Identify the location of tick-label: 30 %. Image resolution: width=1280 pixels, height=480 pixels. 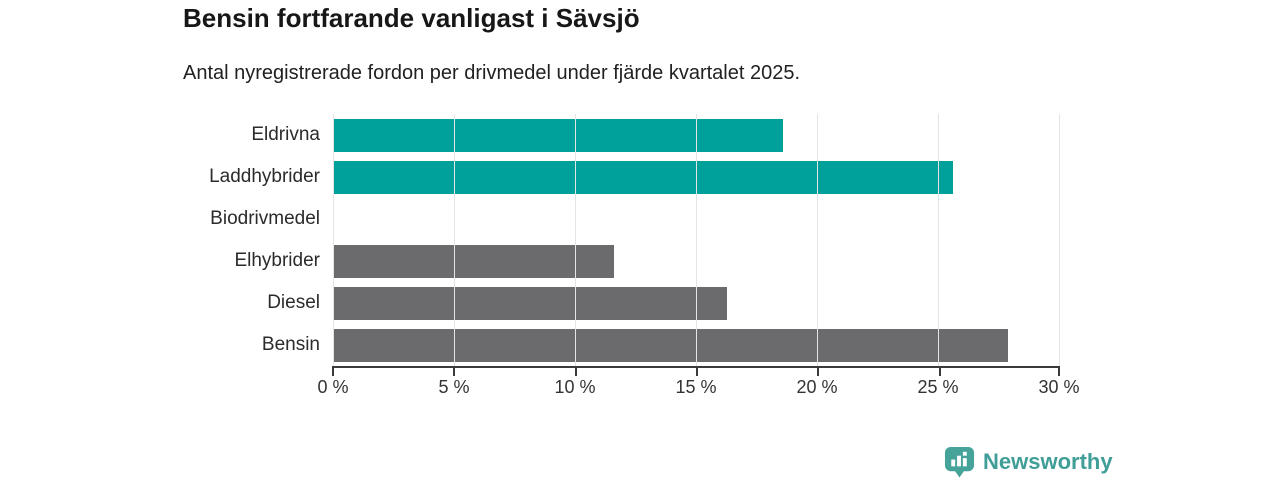
(1059, 387).